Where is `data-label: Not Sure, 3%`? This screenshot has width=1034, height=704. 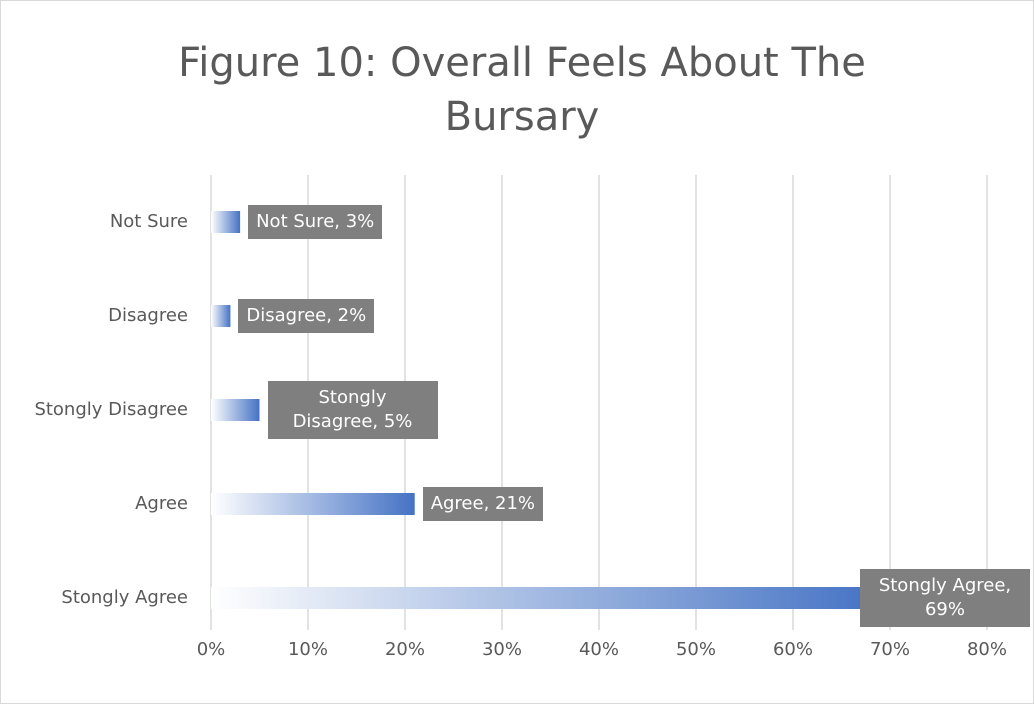 data-label: Not Sure, 3% is located at coordinates (315, 222).